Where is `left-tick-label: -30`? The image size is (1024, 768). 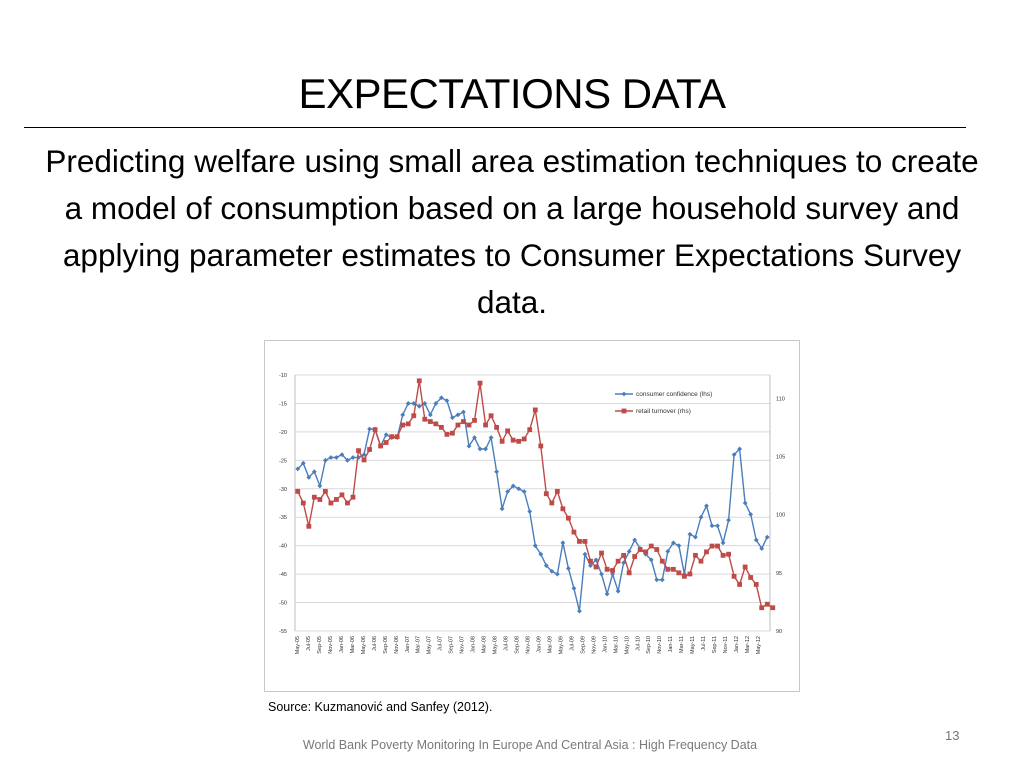 left-tick-label: -30 is located at coordinates (283, 490).